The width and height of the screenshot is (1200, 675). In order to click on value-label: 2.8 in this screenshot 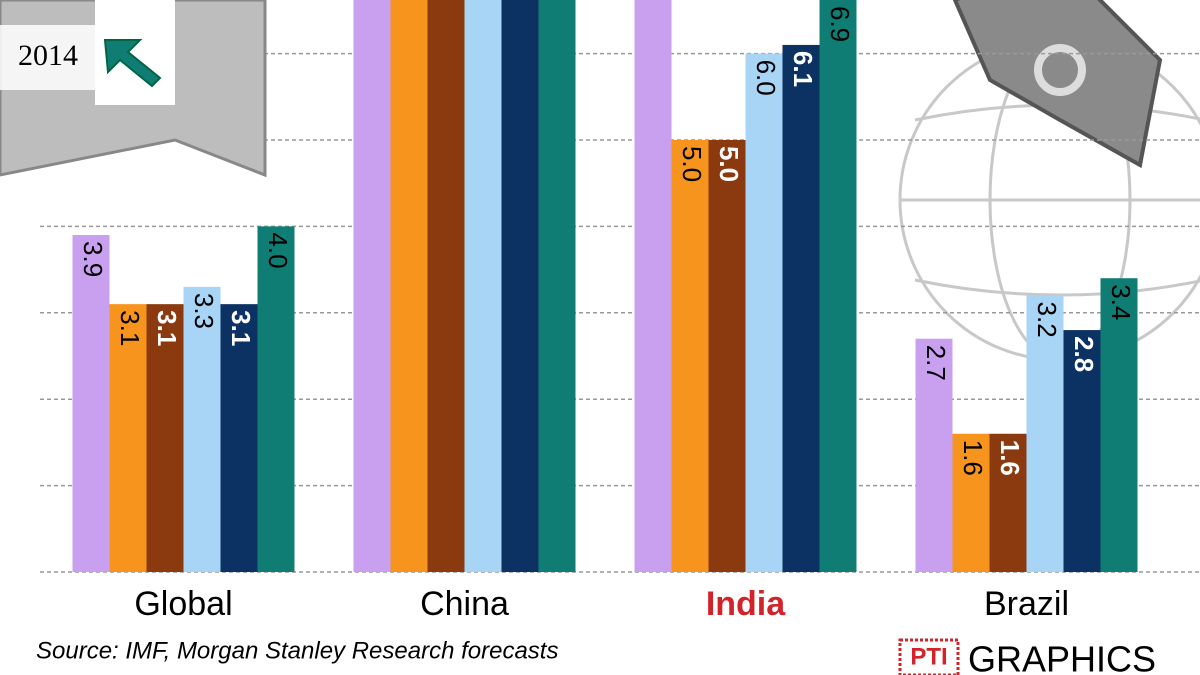, I will do `click(1084, 354)`.